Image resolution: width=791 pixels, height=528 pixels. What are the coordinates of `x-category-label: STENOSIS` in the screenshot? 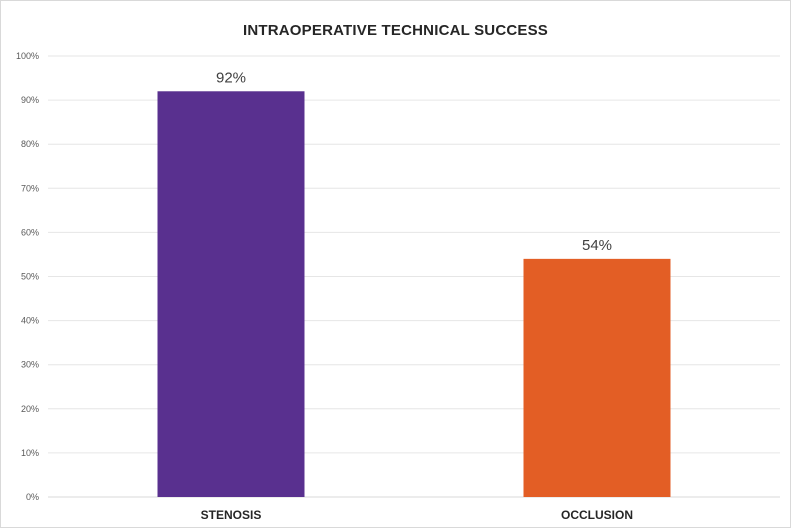 It's located at (231, 515).